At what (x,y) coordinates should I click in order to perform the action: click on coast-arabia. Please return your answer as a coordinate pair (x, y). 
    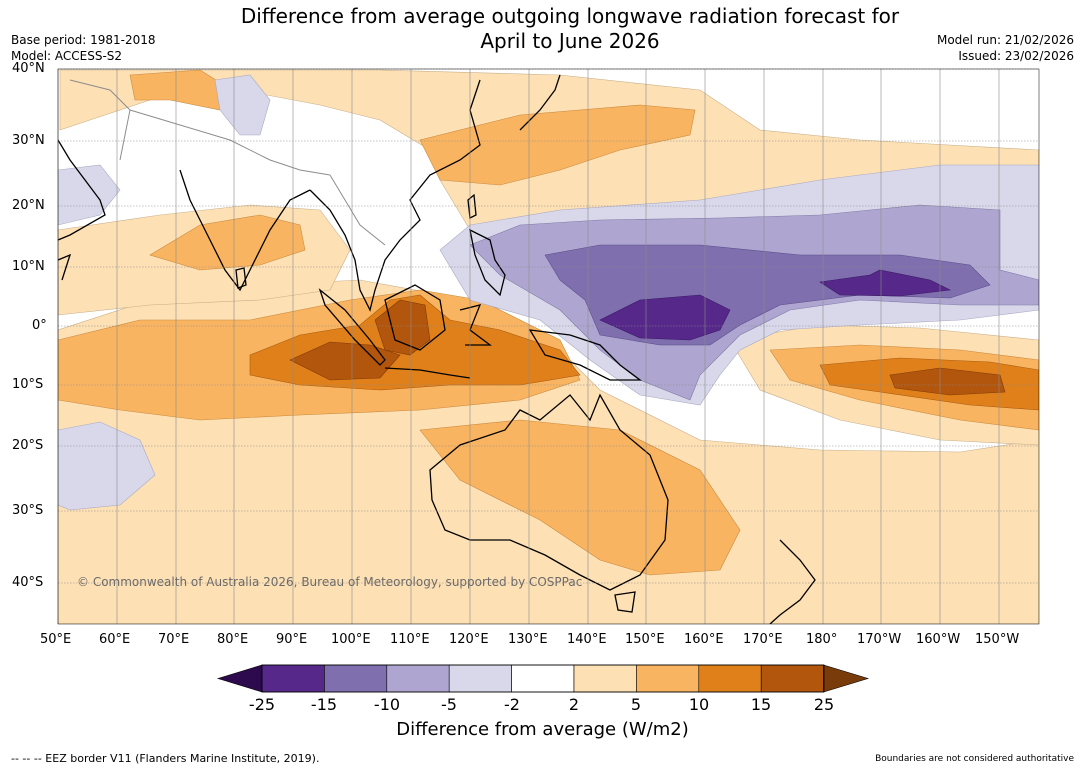
    Looking at the image, I should click on (82, 190).